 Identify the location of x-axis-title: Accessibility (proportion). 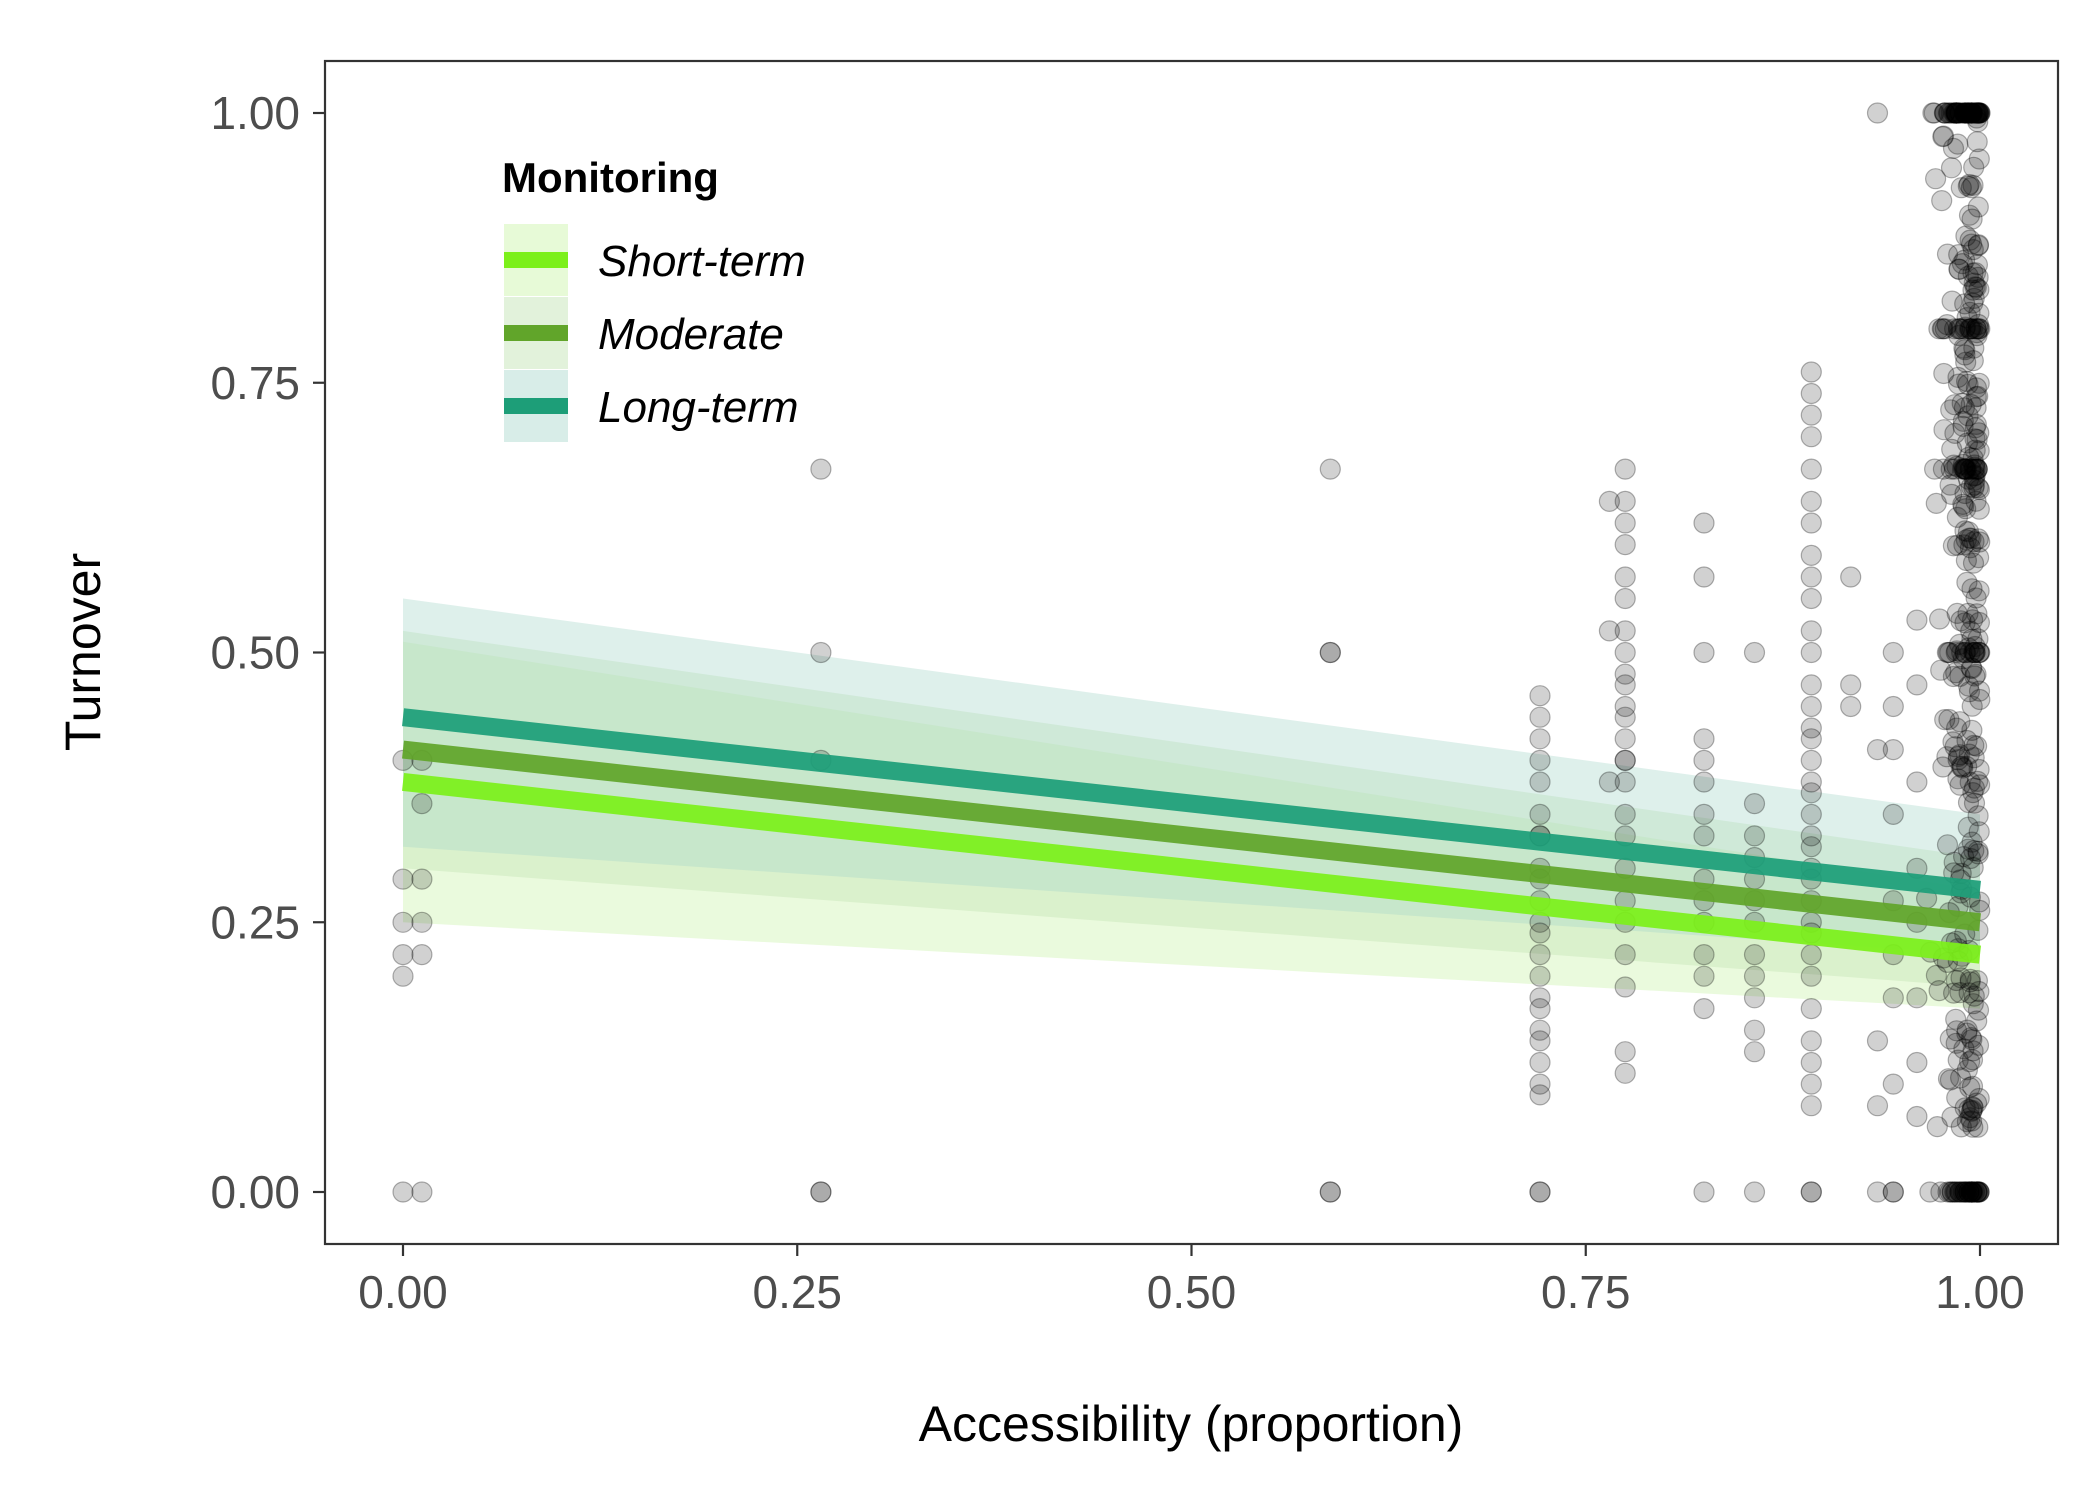
(1191, 1424).